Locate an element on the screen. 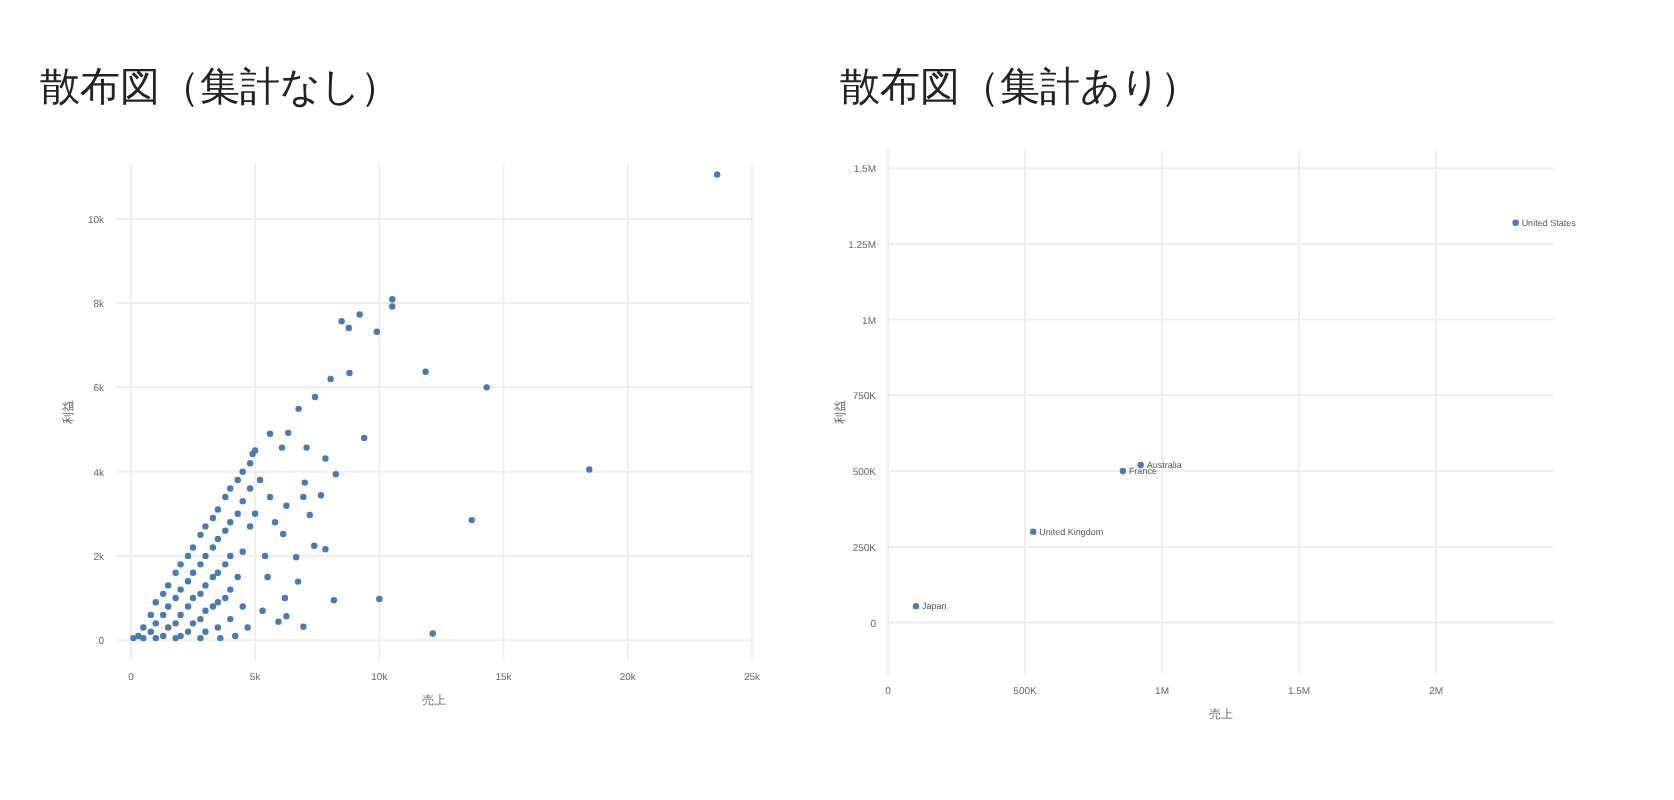 The image size is (1674, 800). chart-title: 散布図（集計あり） is located at coordinates (1020, 88).